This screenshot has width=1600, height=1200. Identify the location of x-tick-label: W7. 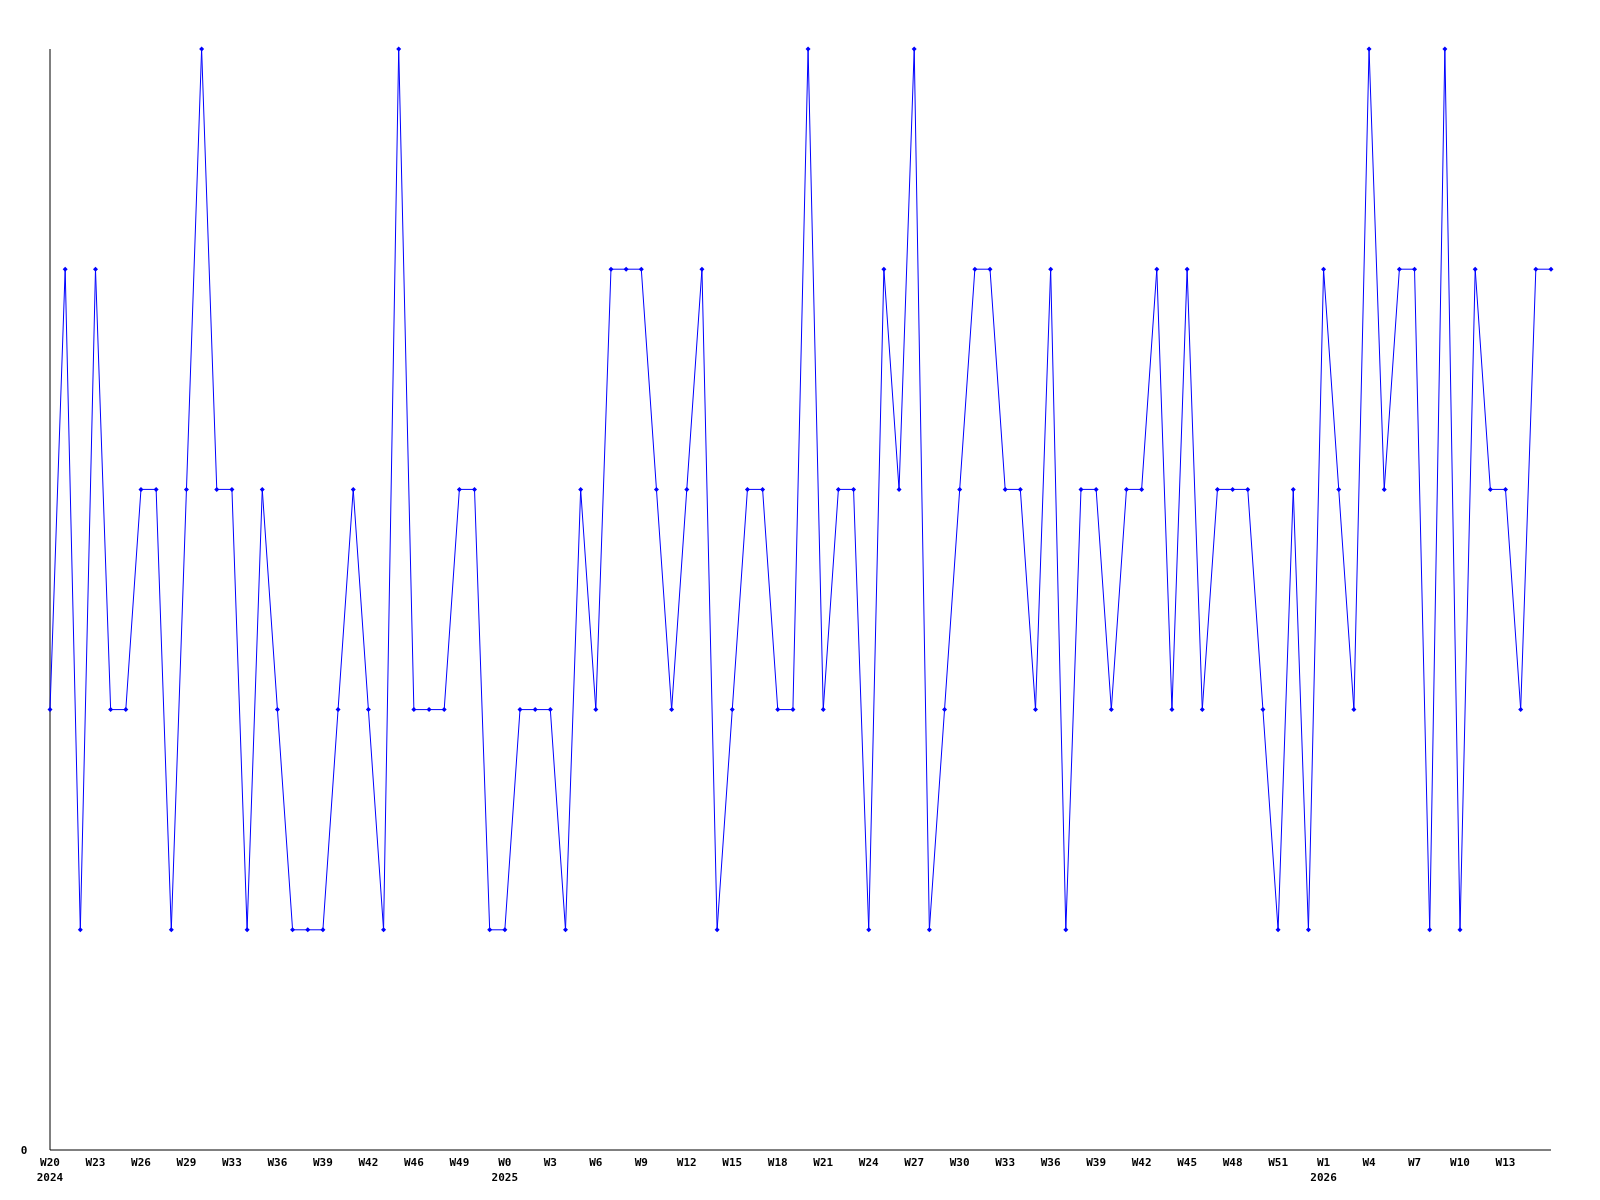
(1414, 1162).